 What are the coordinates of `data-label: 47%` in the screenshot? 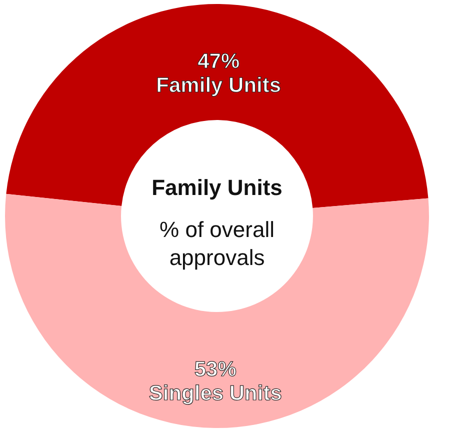 It's located at (219, 62).